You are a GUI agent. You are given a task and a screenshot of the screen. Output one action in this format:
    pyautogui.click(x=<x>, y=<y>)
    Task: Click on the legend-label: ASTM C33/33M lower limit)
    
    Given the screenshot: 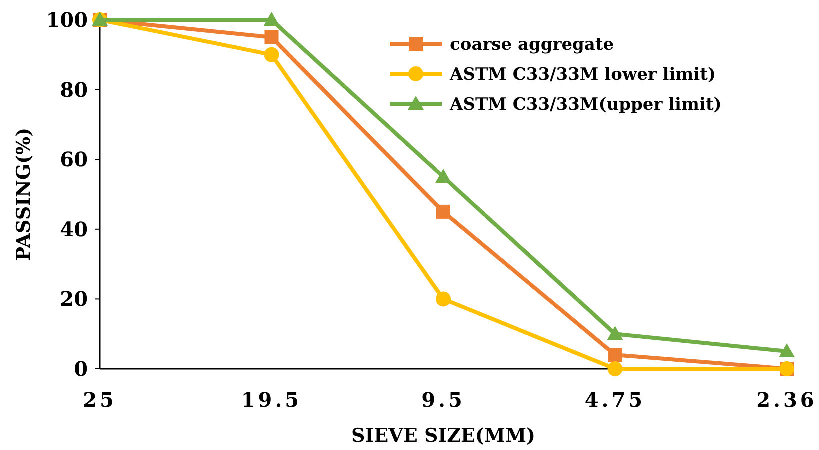 What is the action you would take?
    pyautogui.click(x=582, y=74)
    